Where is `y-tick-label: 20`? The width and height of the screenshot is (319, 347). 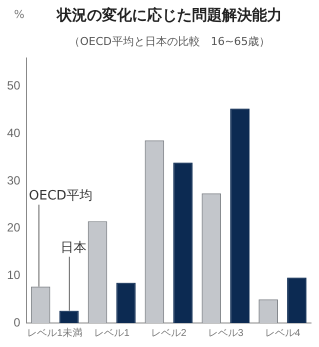 y-tick-label: 20 is located at coordinates (13, 227).